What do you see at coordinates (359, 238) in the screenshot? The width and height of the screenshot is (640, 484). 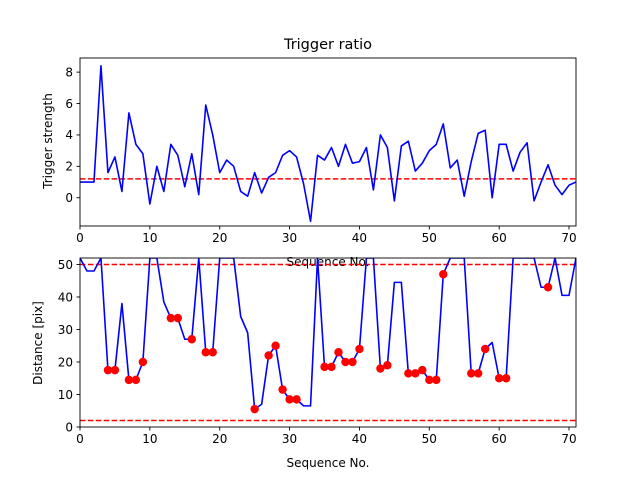 I see `top-x-tick-label: 40` at bounding box center [359, 238].